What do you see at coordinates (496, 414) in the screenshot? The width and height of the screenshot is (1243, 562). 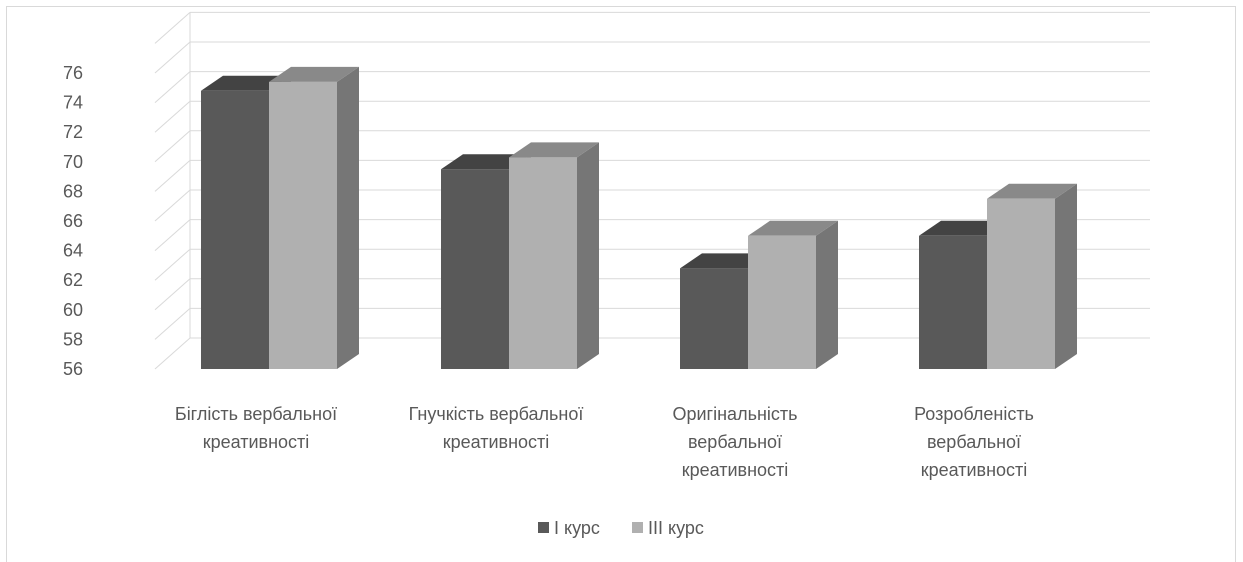 I see `x-category-label: Гнучкість вербальної` at bounding box center [496, 414].